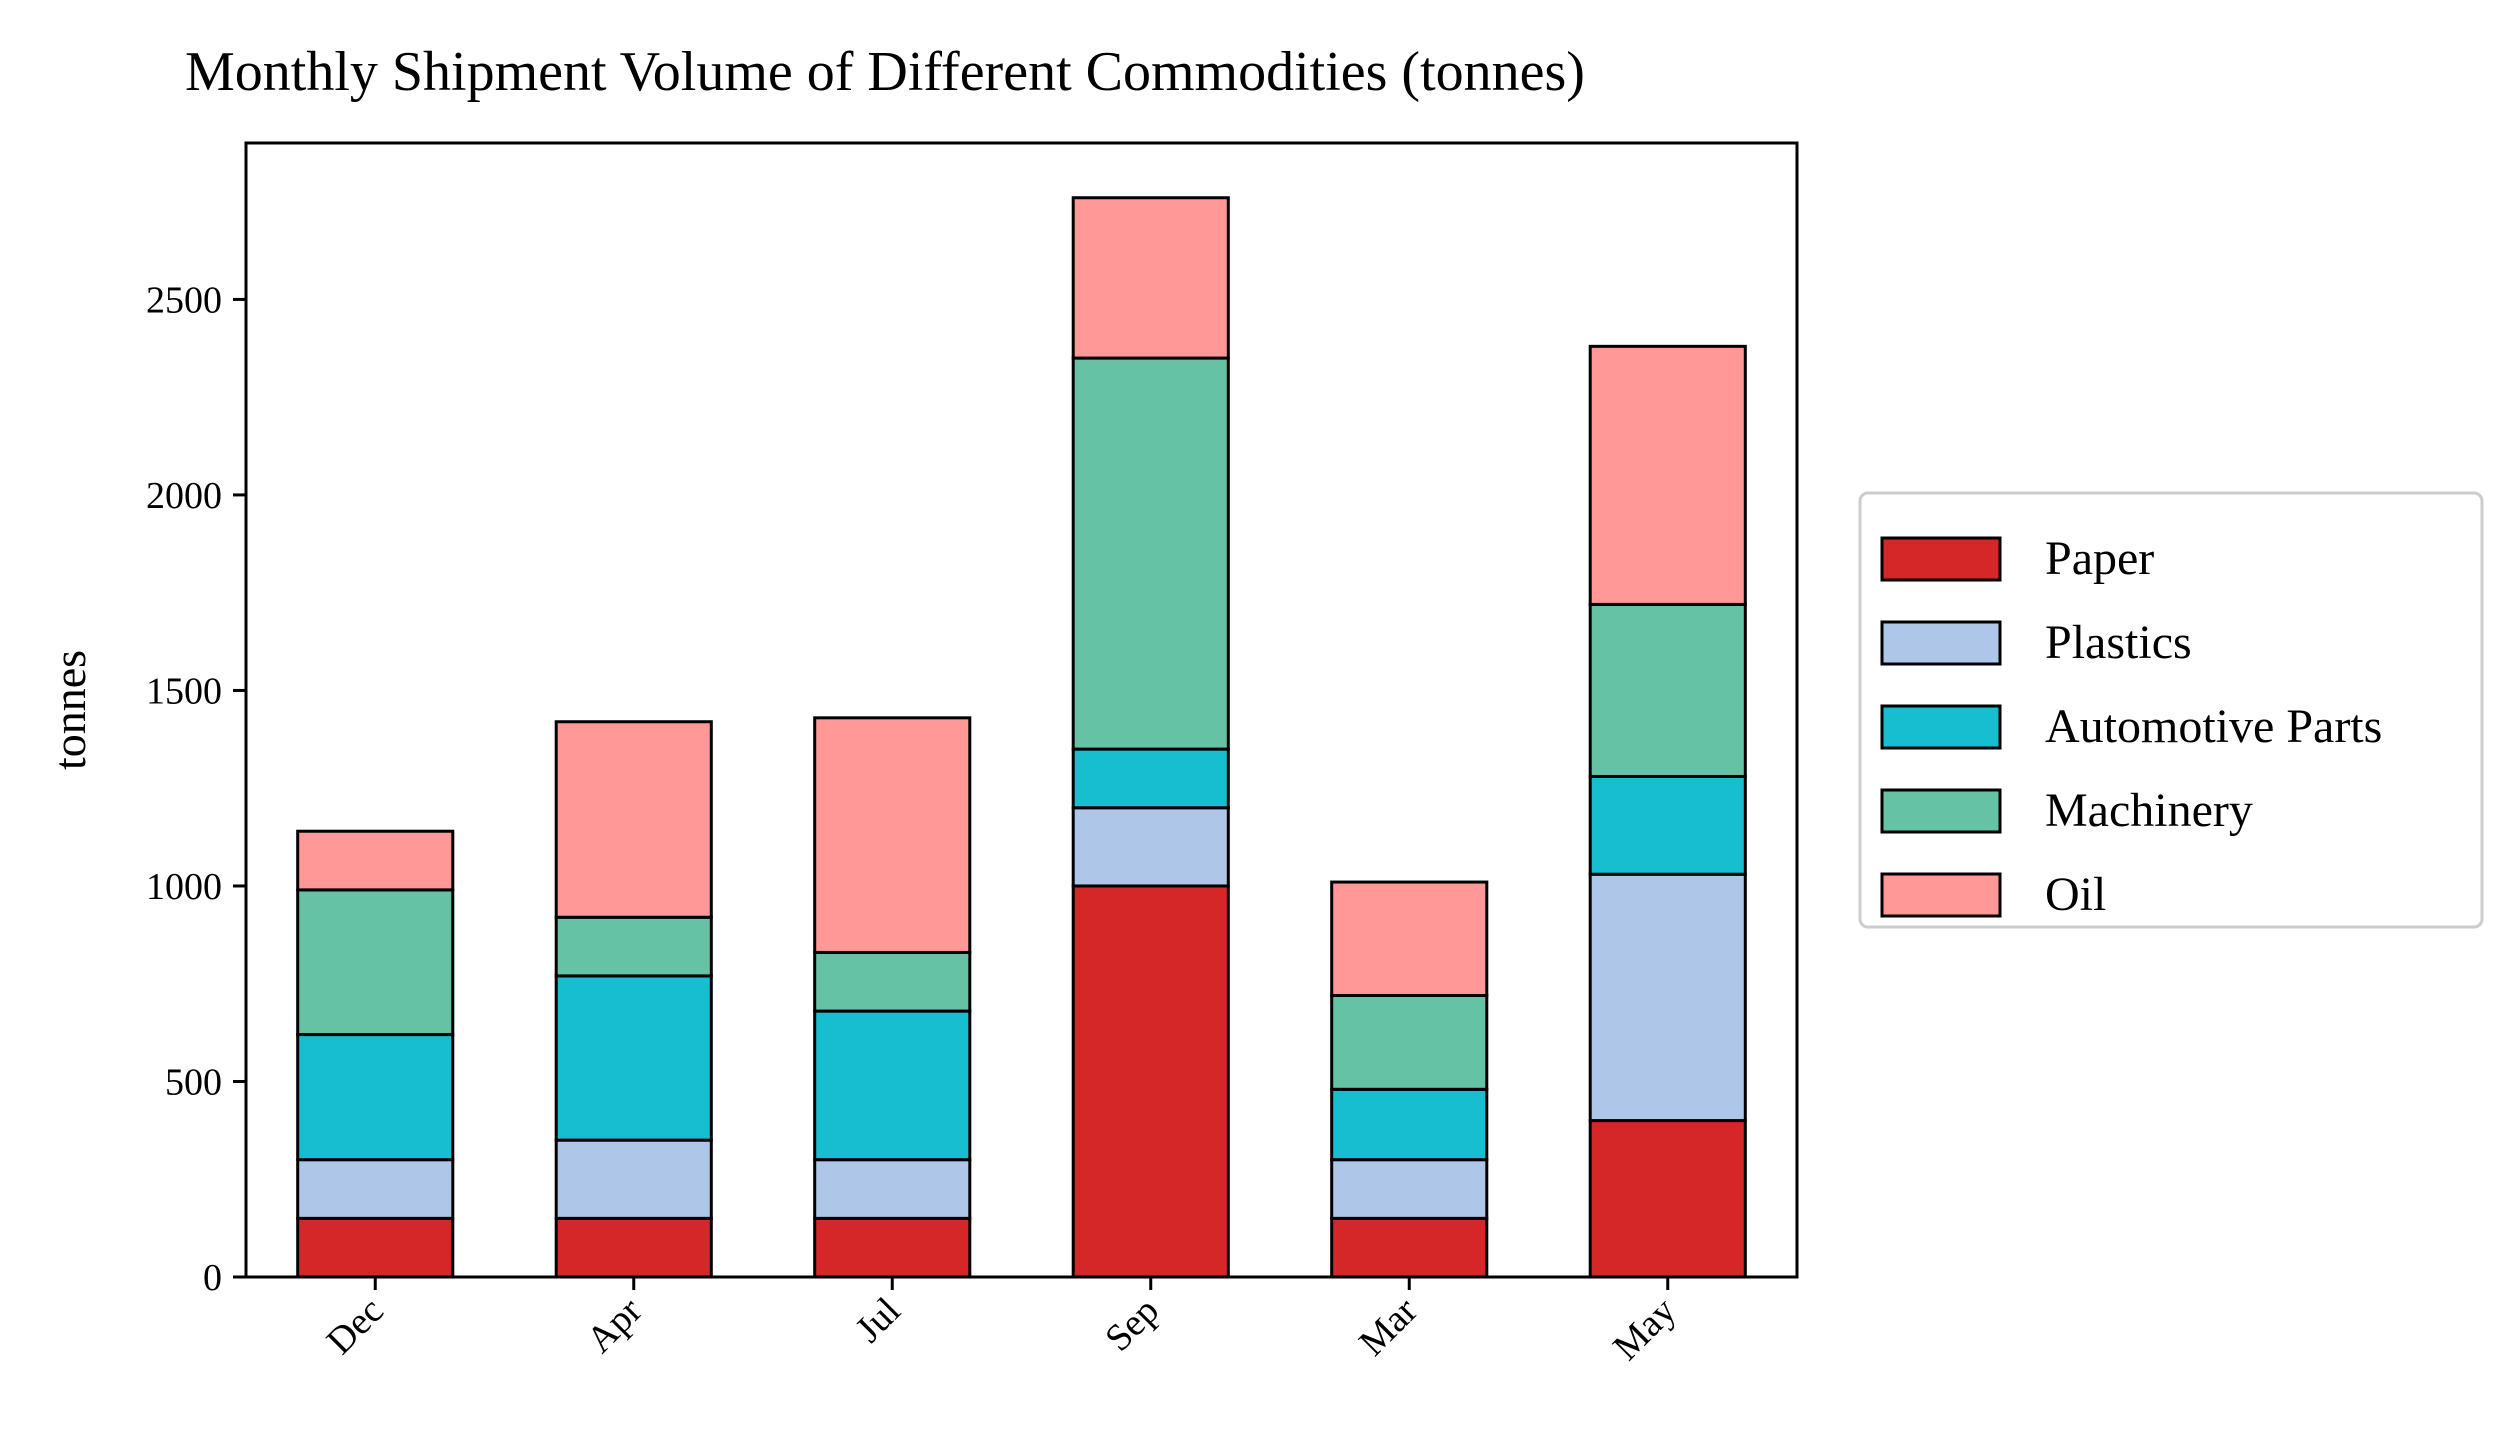  What do you see at coordinates (633, 1247) in the screenshot?
I see `bar-paper-apr` at bounding box center [633, 1247].